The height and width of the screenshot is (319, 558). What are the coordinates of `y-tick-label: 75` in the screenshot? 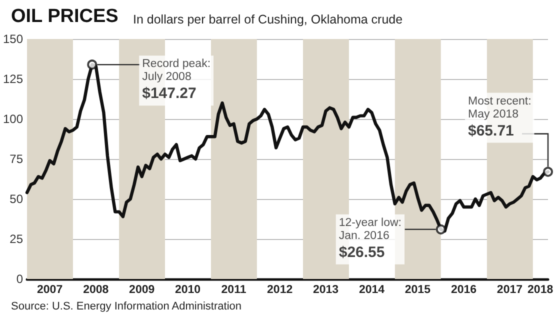 It's located at (17, 159).